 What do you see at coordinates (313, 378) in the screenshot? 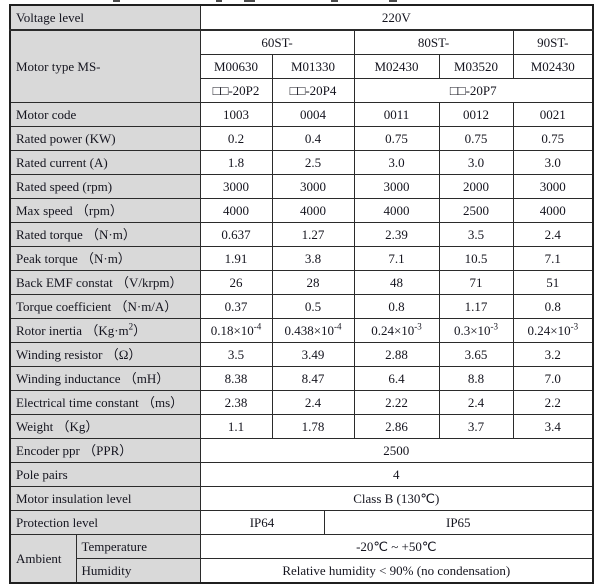
I see `spec-value-cell: 8.47` at bounding box center [313, 378].